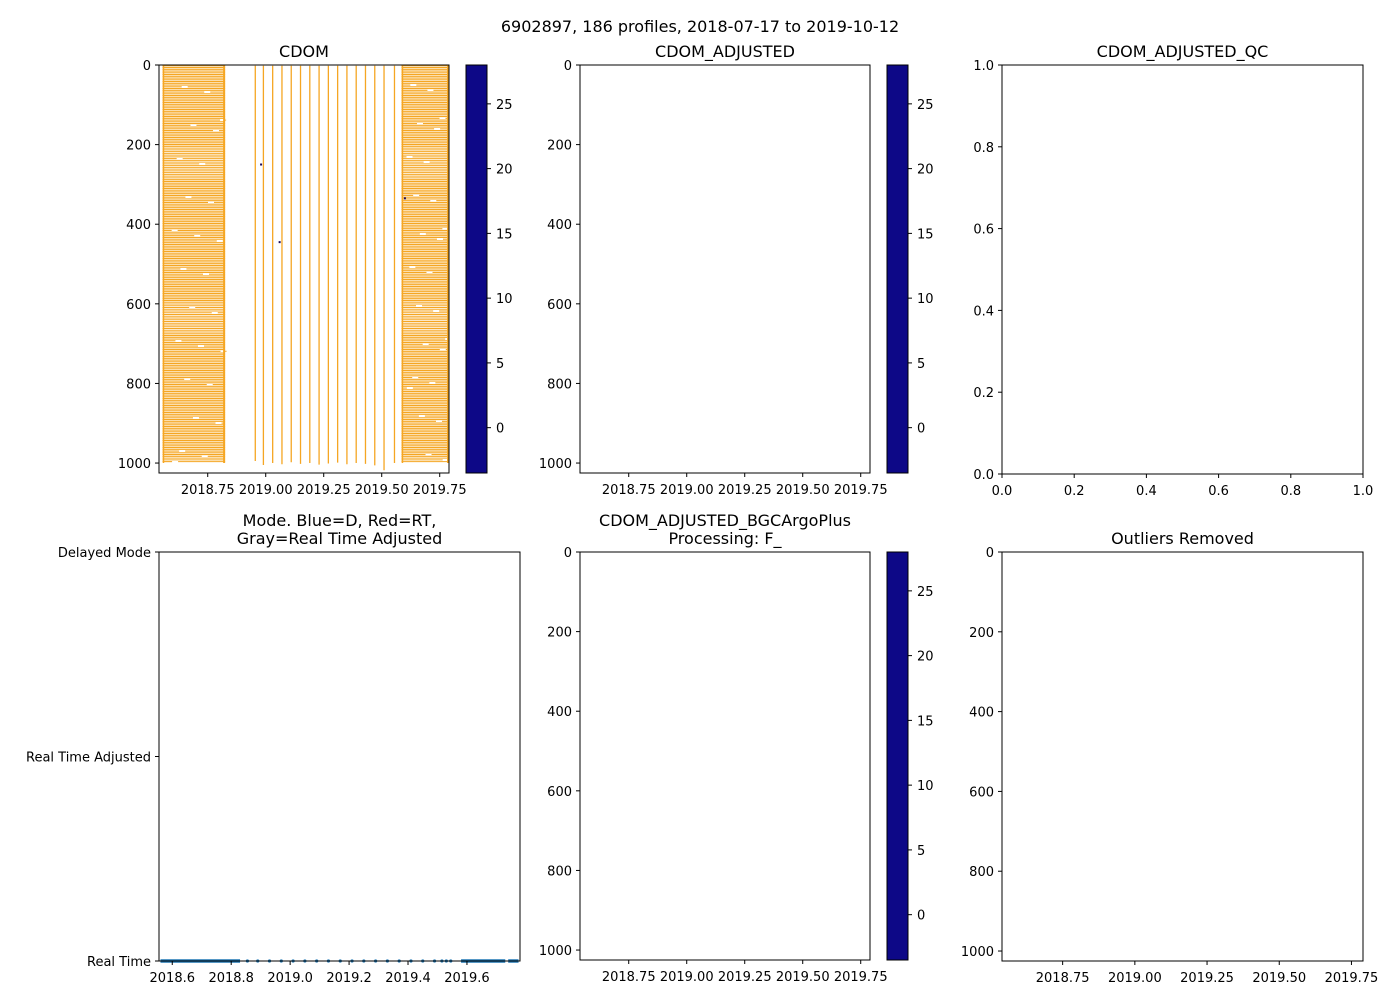  What do you see at coordinates (1183, 52) in the screenshot?
I see `panel-title: CDOM_ADJUSTED_QC` at bounding box center [1183, 52].